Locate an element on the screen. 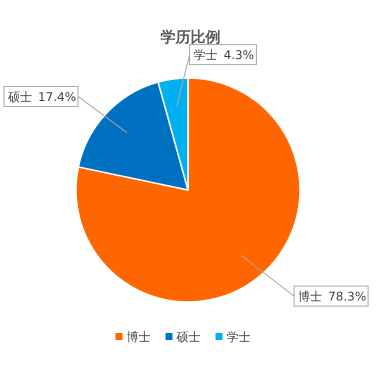 This screenshot has width=381, height=365. chart-title: 学历比例 is located at coordinates (190, 37).